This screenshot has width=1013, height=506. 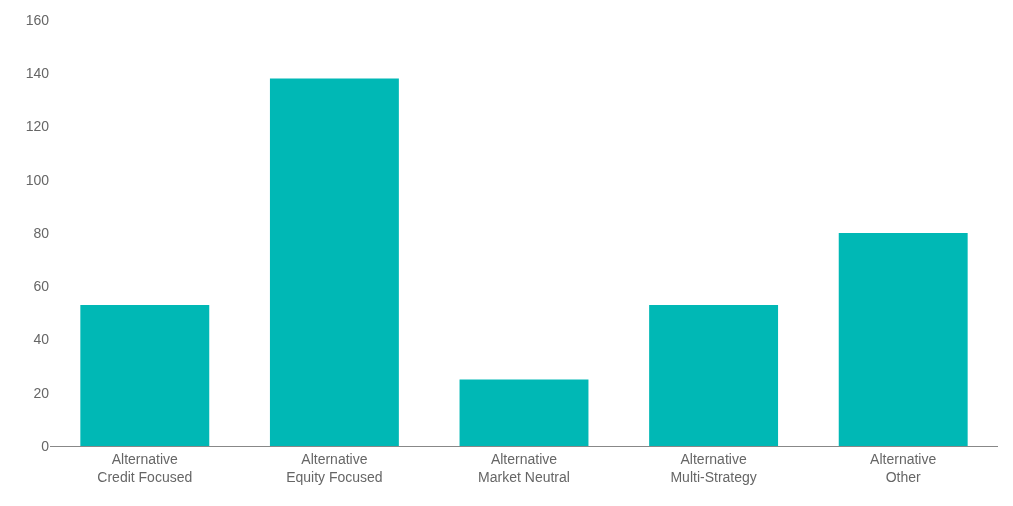 I want to click on y-tick-label: 60, so click(x=41, y=286).